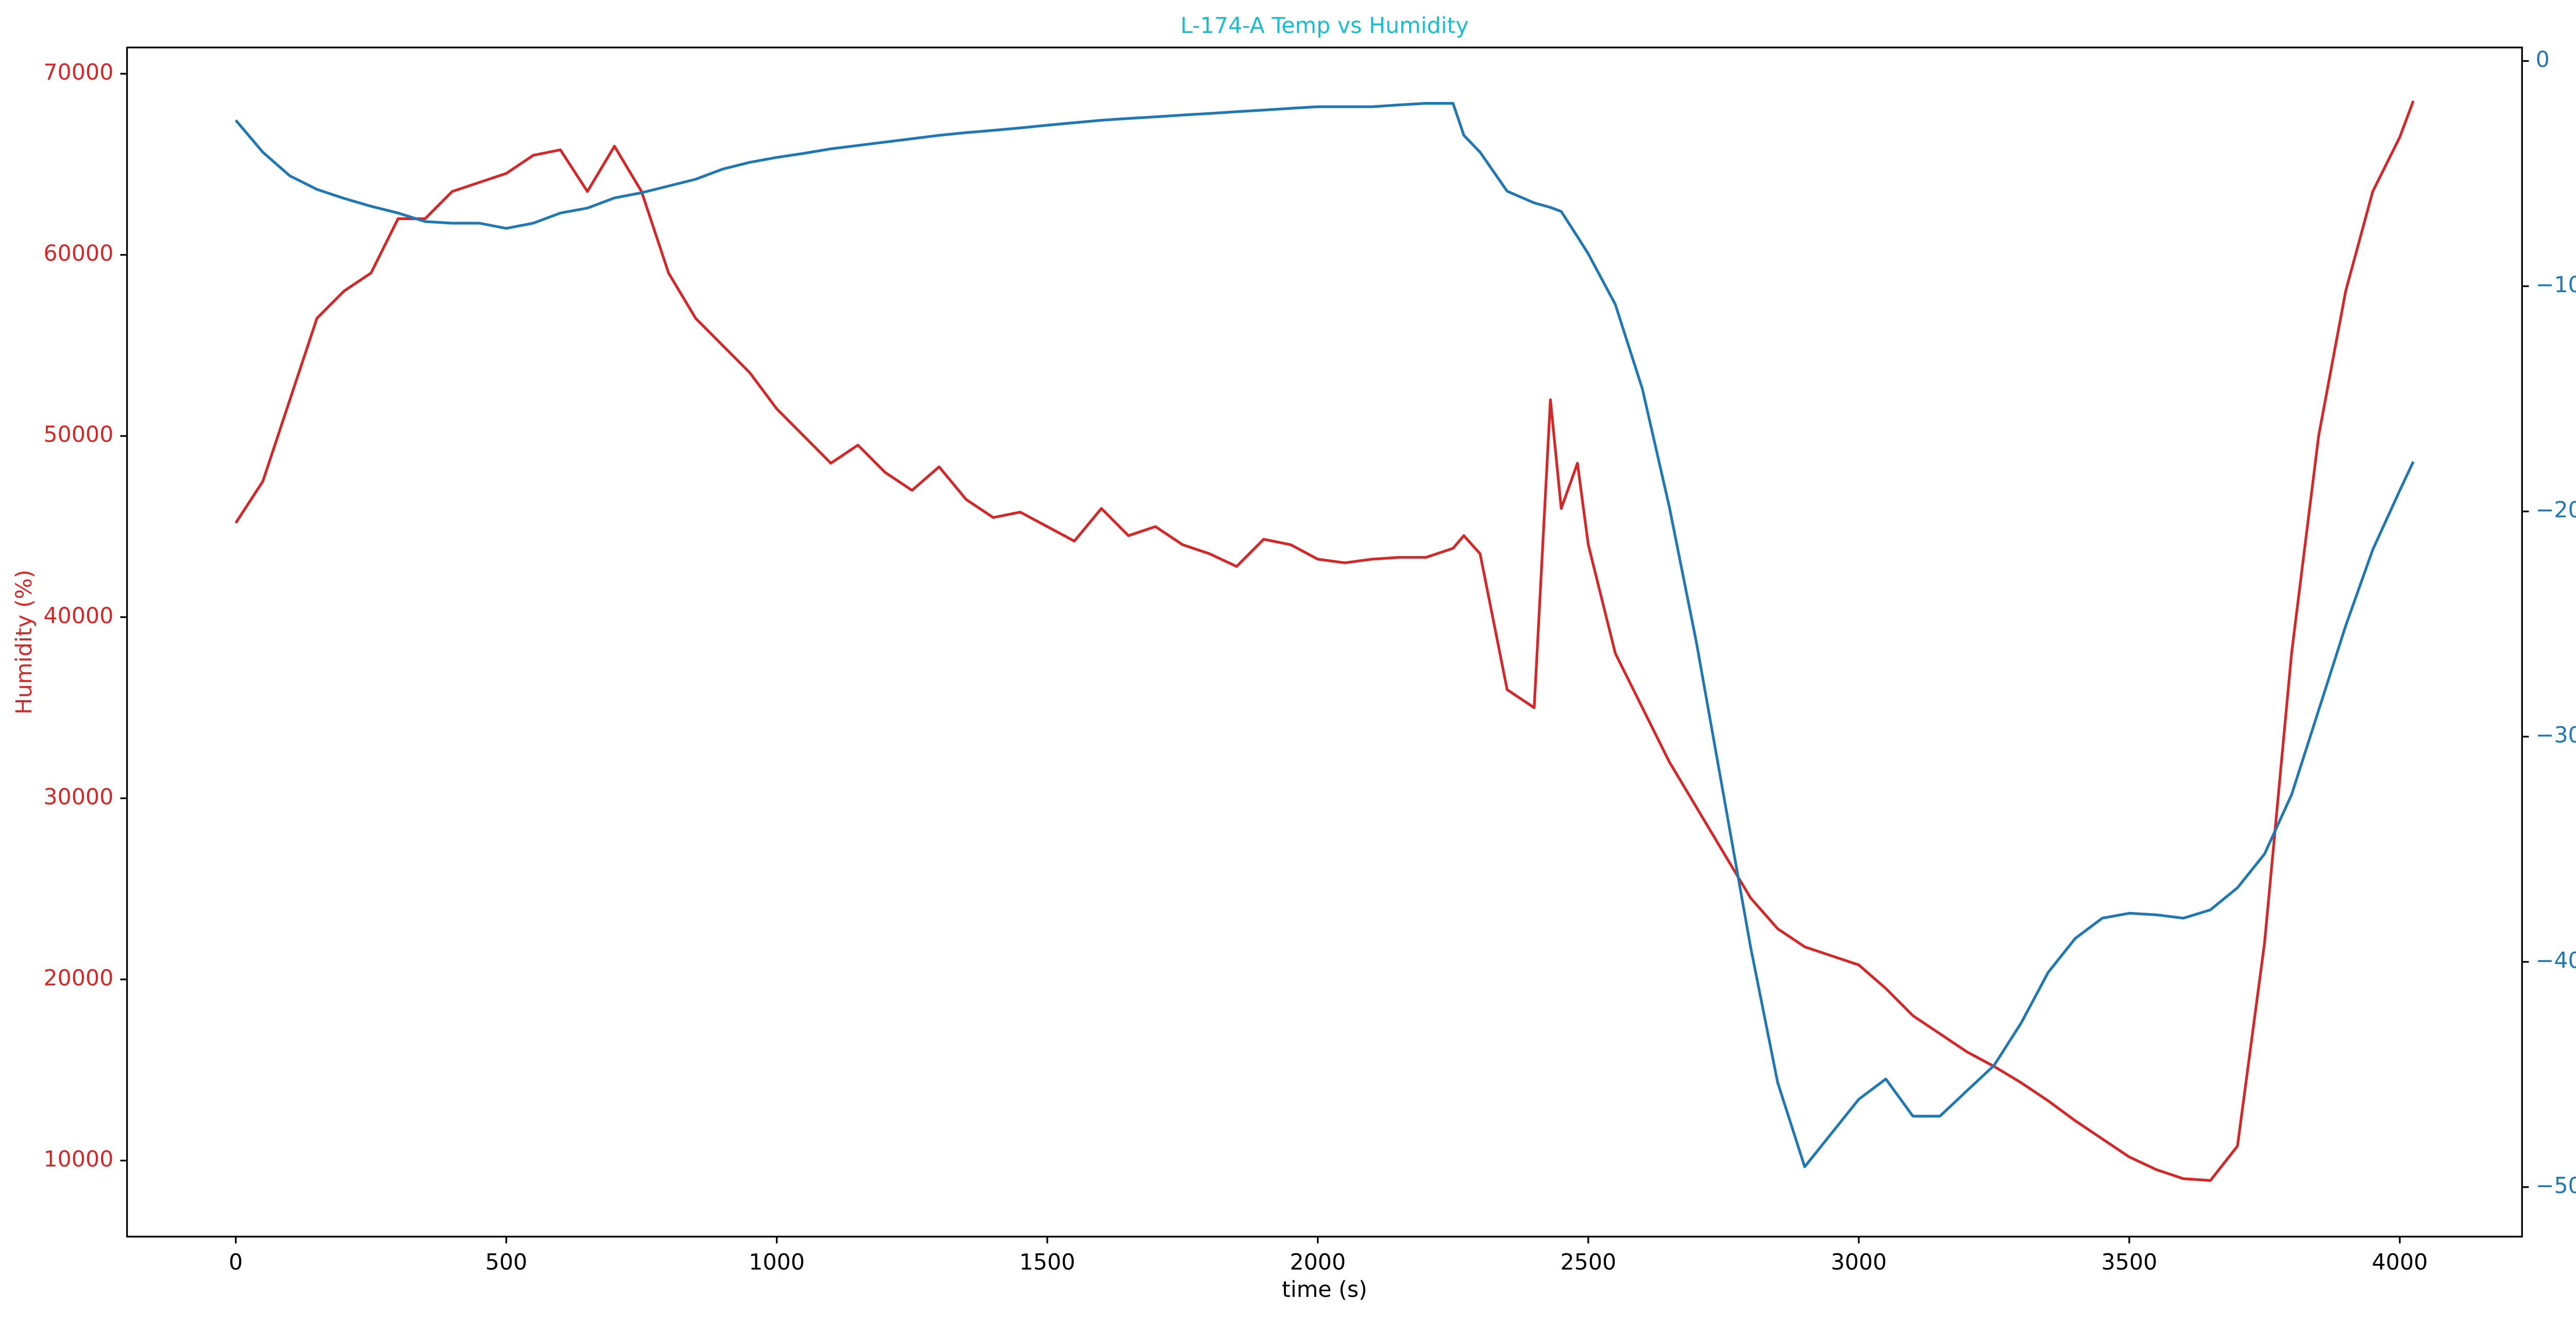 The image size is (2576, 1318). I want to click on y-tick-label: 40000, so click(78, 616).